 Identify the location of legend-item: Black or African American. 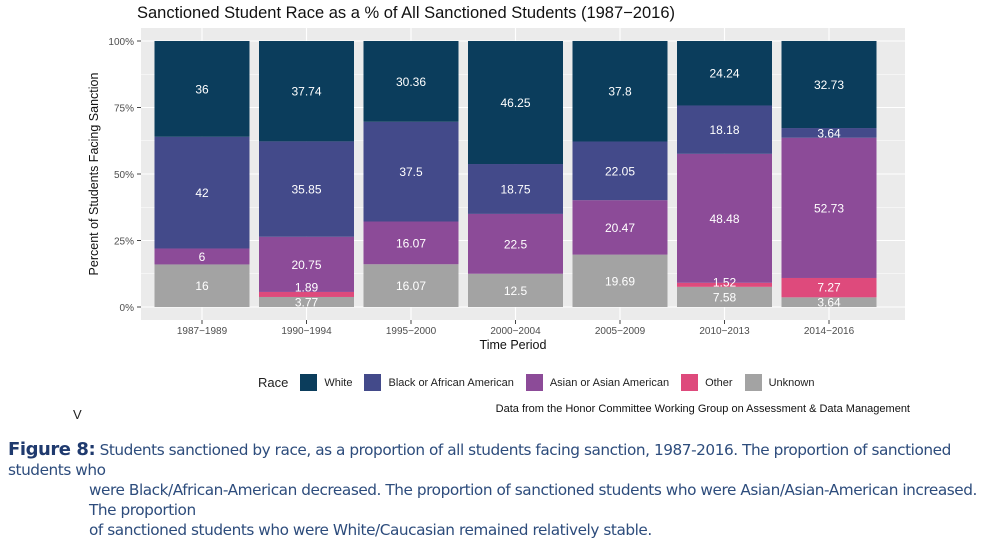
(439, 382).